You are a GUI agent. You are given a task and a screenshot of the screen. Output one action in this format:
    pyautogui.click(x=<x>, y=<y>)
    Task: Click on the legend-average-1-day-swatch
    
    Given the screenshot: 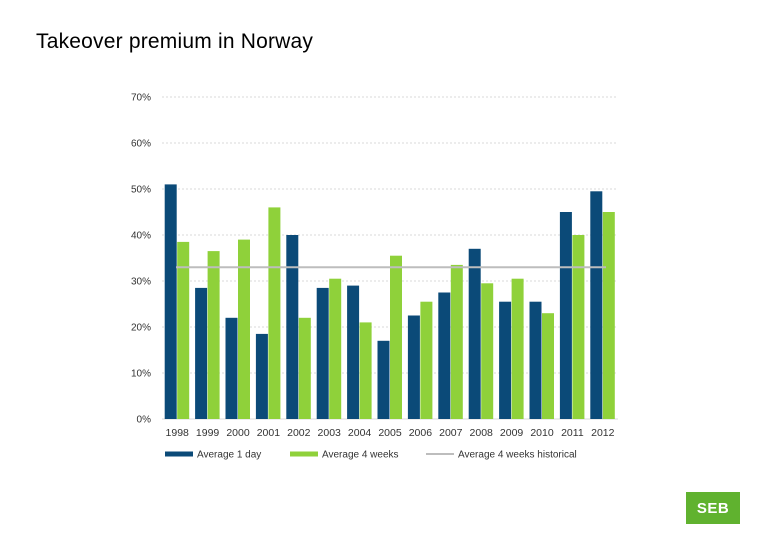 What is the action you would take?
    pyautogui.click(x=179, y=454)
    